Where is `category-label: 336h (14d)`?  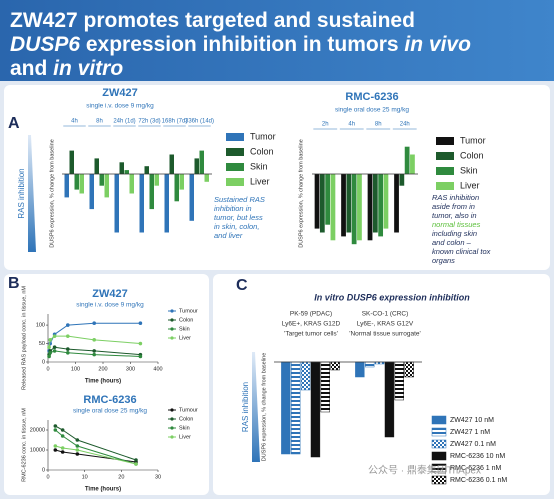 category-label: 336h (14d) is located at coordinates (199, 122).